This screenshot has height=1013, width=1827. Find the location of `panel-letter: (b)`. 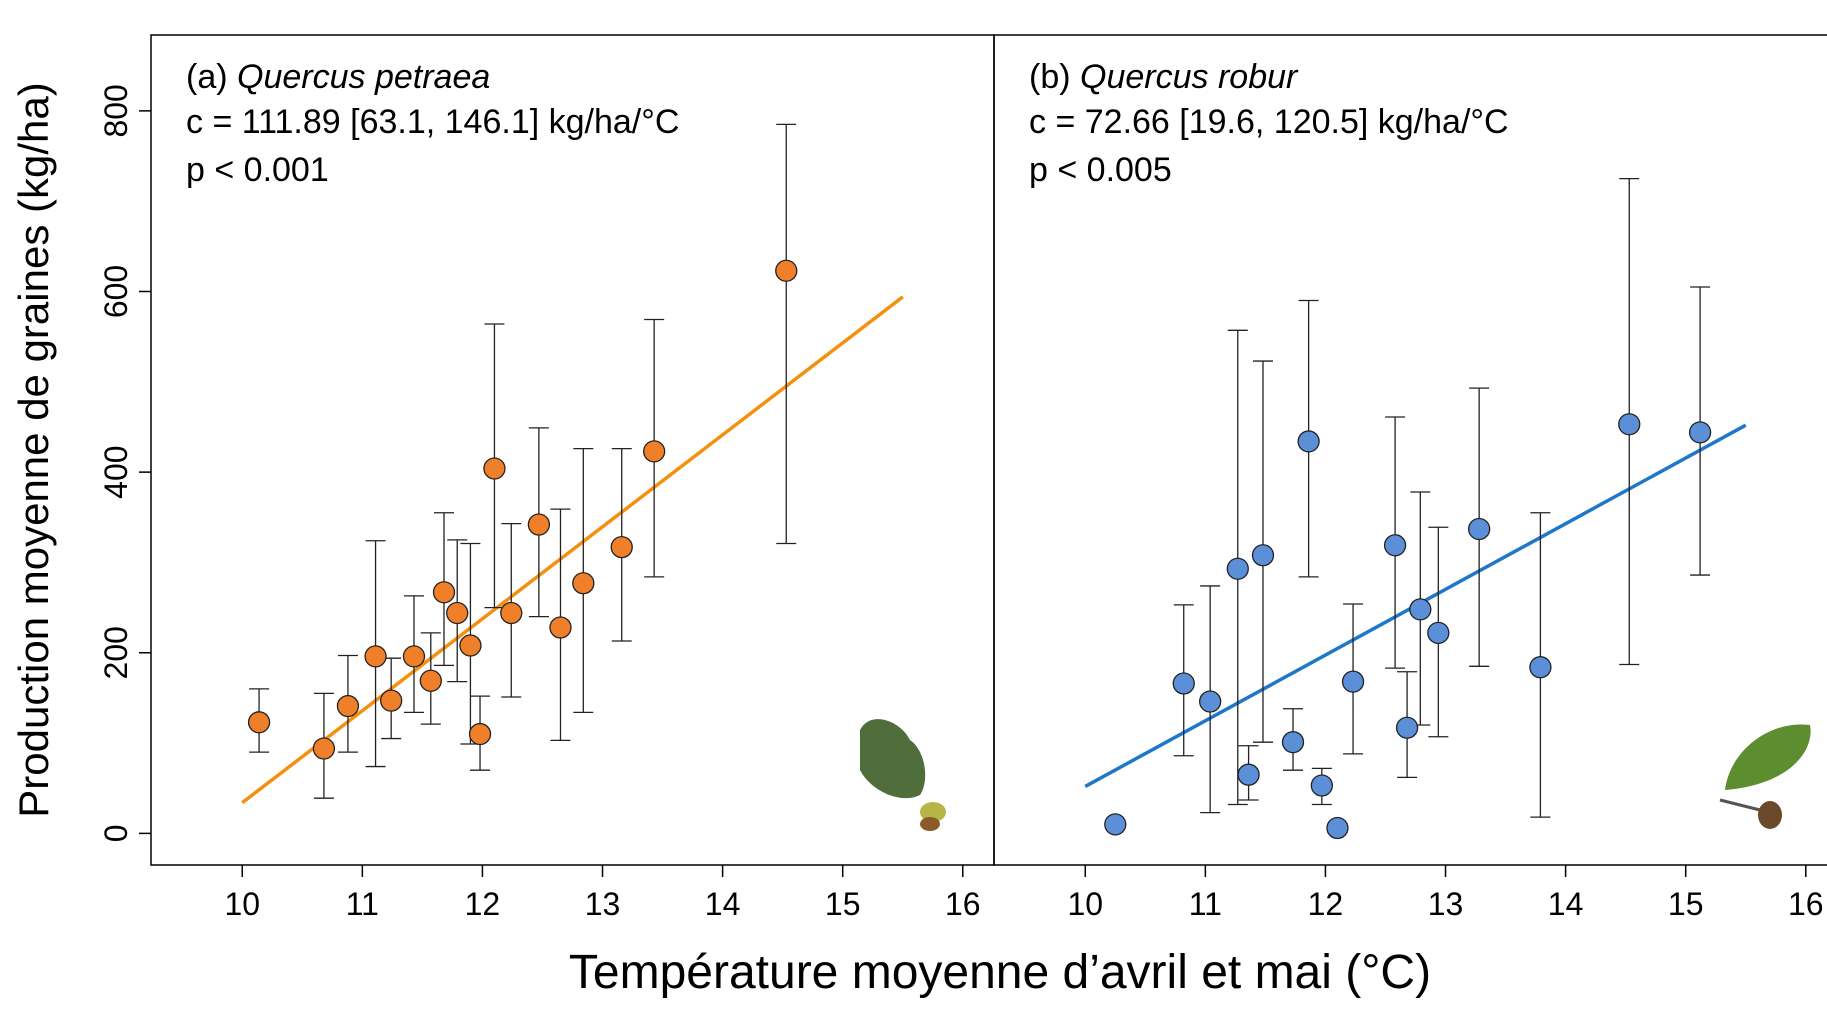

panel-letter: (b) is located at coordinates (1050, 77).